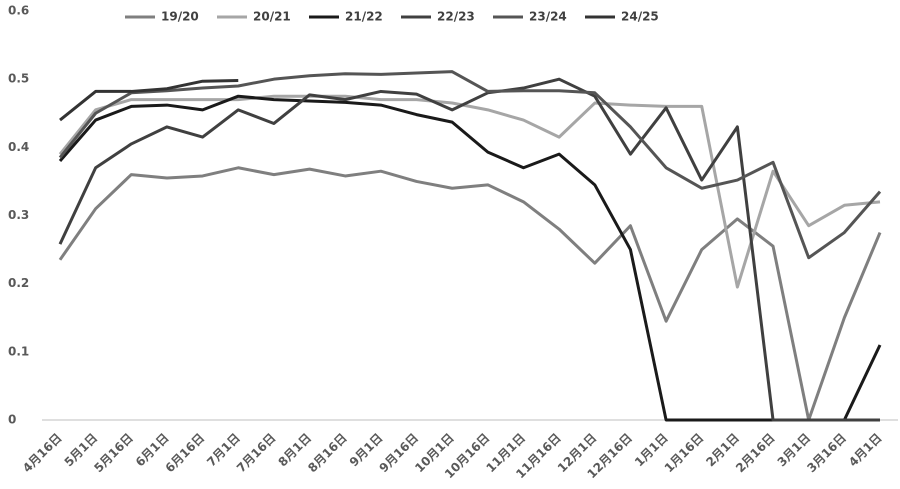 The image size is (900, 489). What do you see at coordinates (18, 283) in the screenshot?
I see `y-tick-label: 0.2` at bounding box center [18, 283].